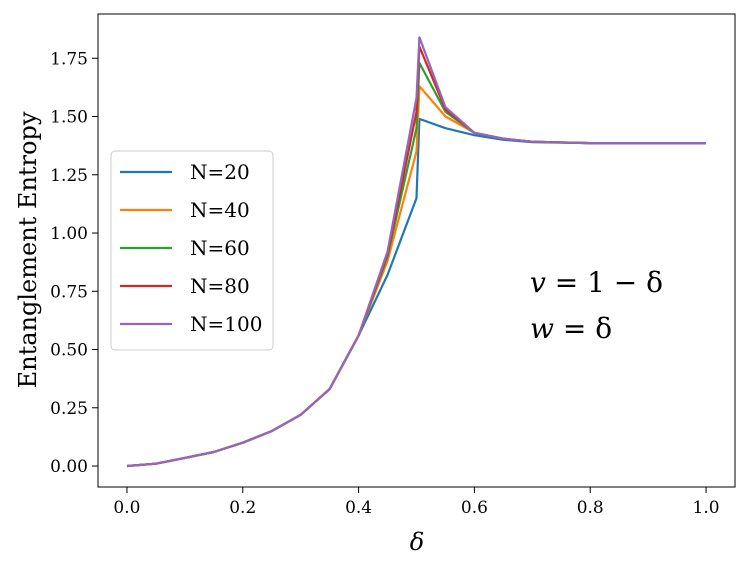 Image resolution: width=748 pixels, height=570 pixels. I want to click on y-tick-label: 0.75, so click(69, 292).